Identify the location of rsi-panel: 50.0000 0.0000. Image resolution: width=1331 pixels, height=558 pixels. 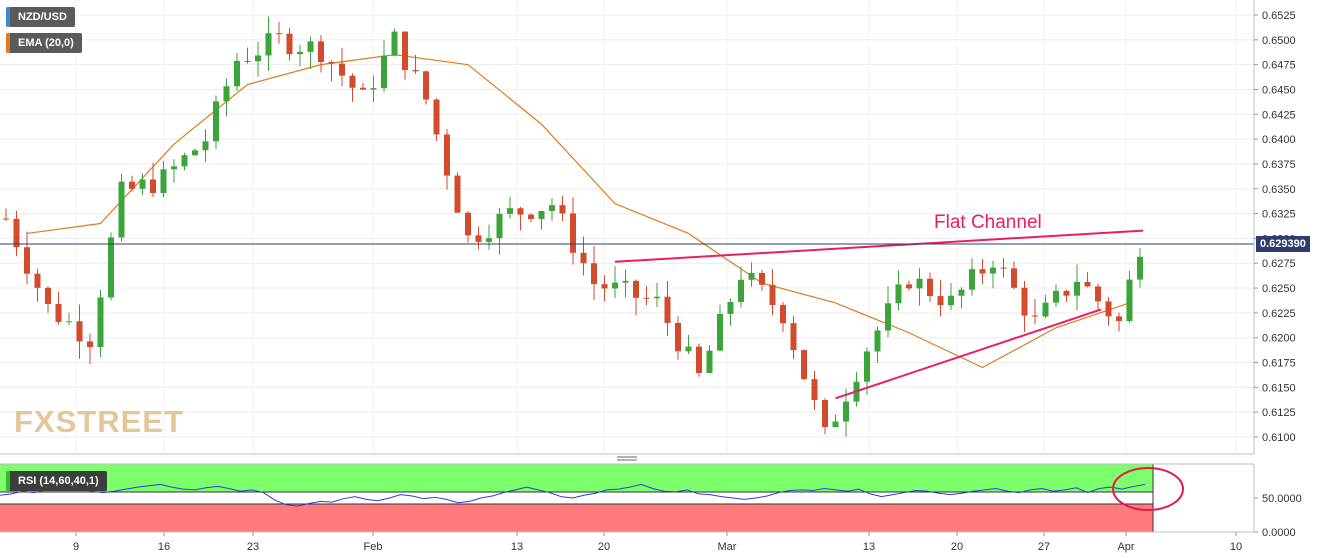
(651, 501).